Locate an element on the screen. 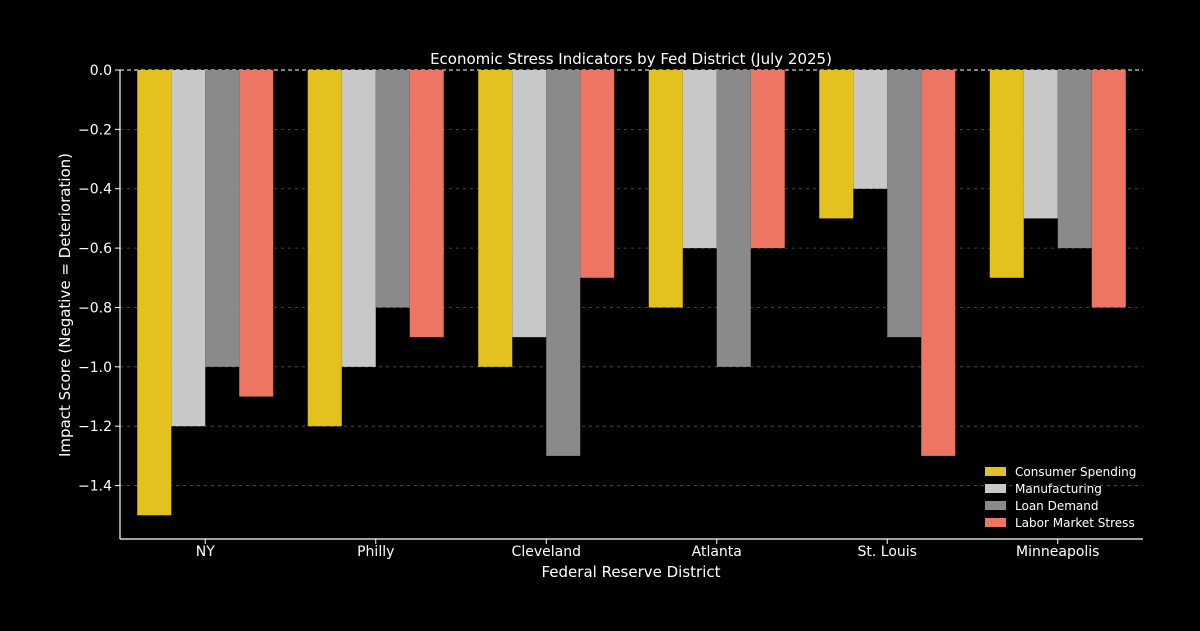  y-tick-label: −0.4 is located at coordinates (95, 190).